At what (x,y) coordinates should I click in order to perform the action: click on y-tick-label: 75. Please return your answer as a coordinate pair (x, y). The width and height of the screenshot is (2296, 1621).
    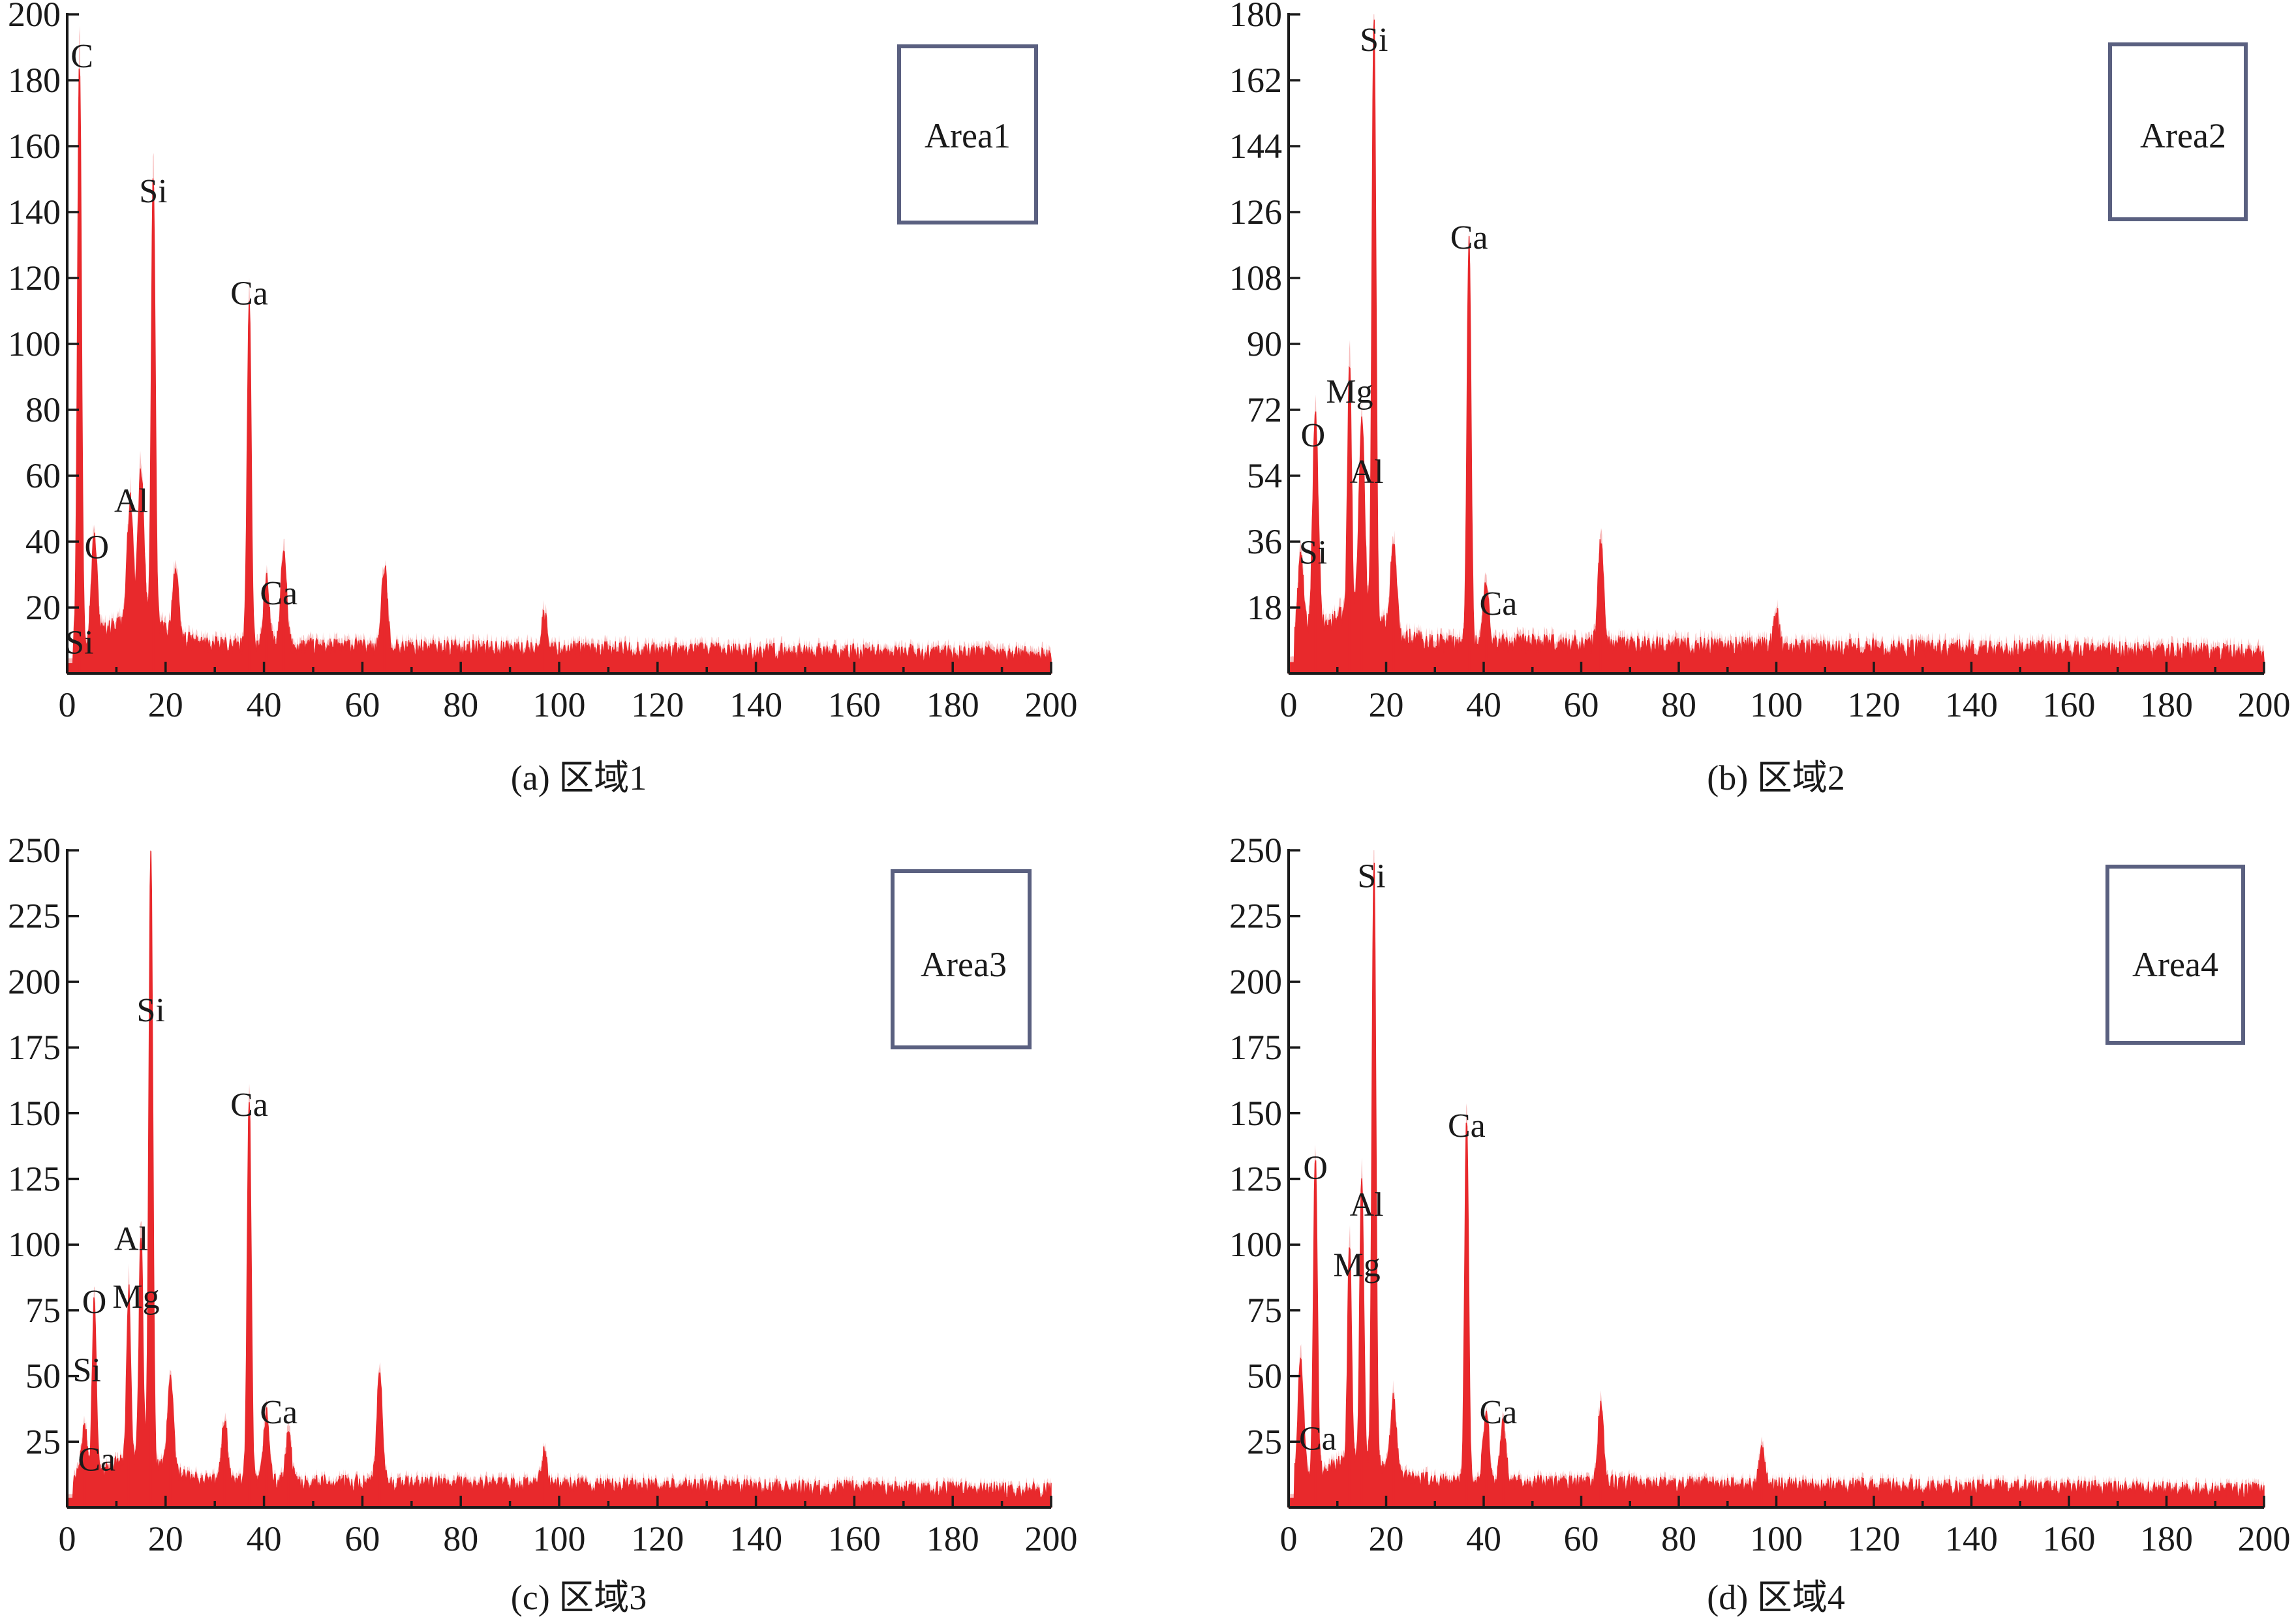
    Looking at the image, I should click on (1264, 1311).